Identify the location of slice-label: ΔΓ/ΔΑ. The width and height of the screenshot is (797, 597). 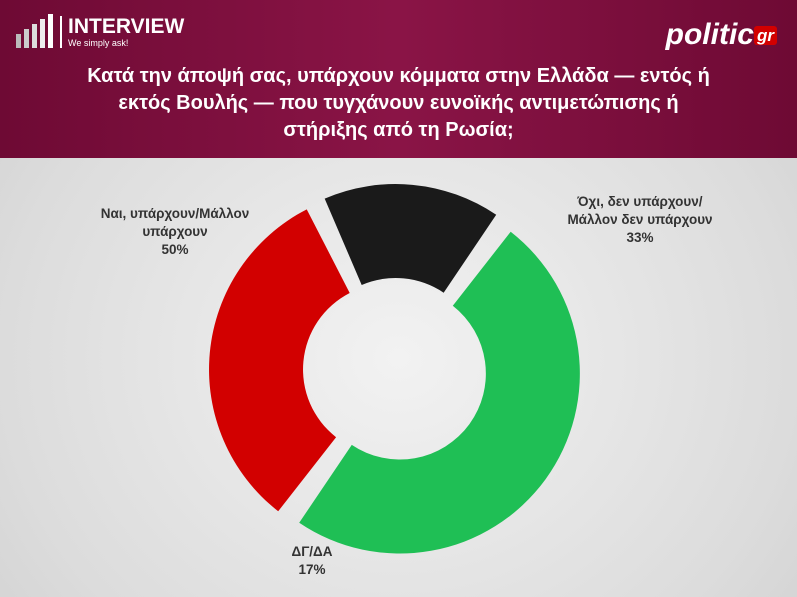
(312, 551).